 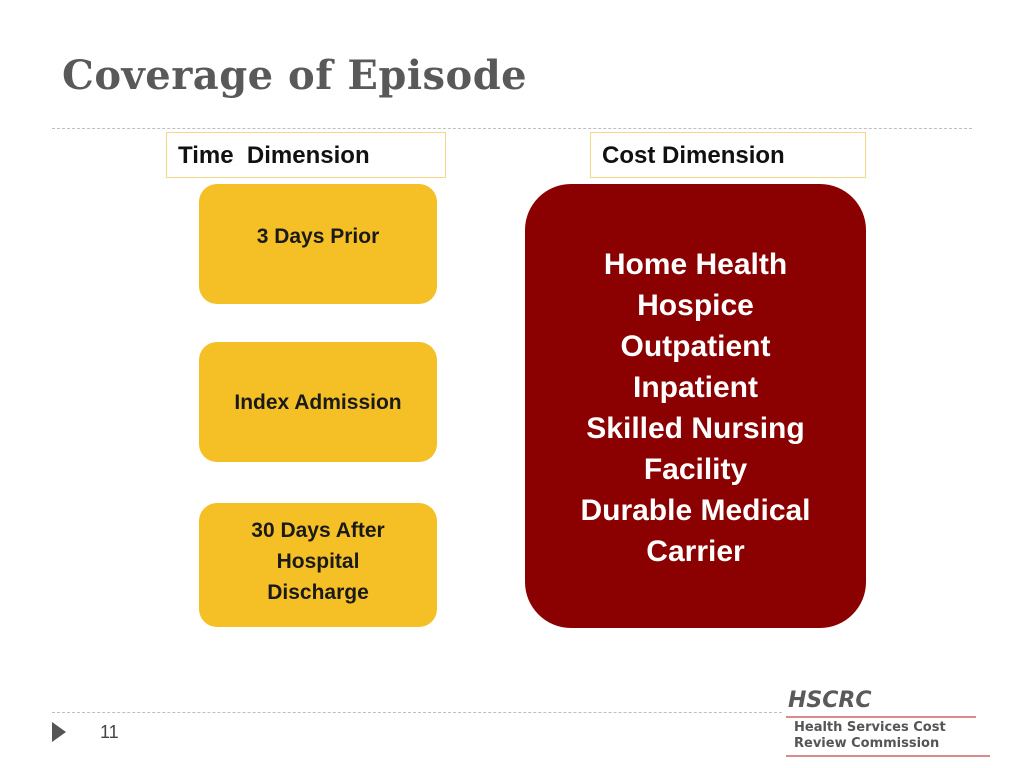 I want to click on cost-dimension-label: Cost Dimension, so click(x=728, y=155).